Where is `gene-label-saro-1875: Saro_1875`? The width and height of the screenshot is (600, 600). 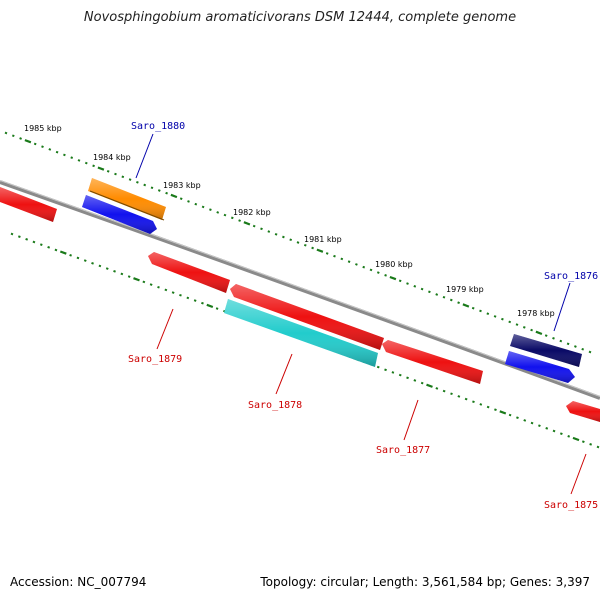 gene-label-saro-1875: Saro_1875 is located at coordinates (571, 505).